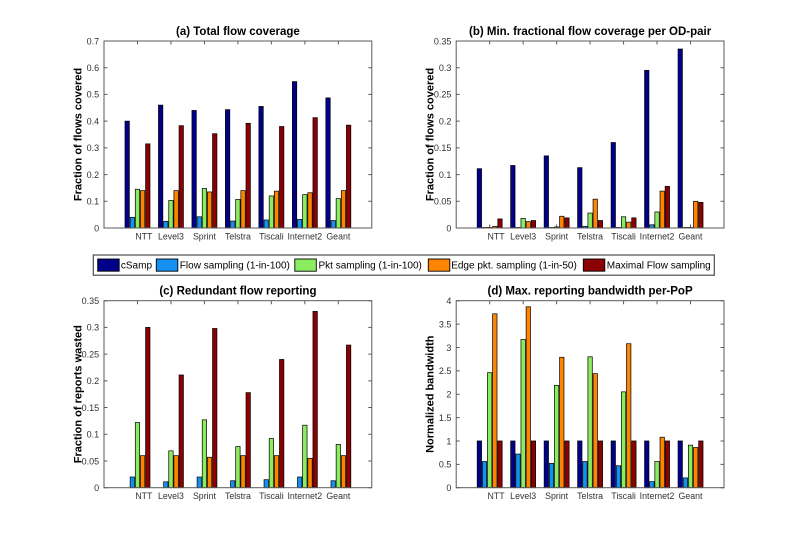 This screenshot has height=548, width=800. I want to click on svg-text: Pkt sampling (1-in-100), so click(370, 266).